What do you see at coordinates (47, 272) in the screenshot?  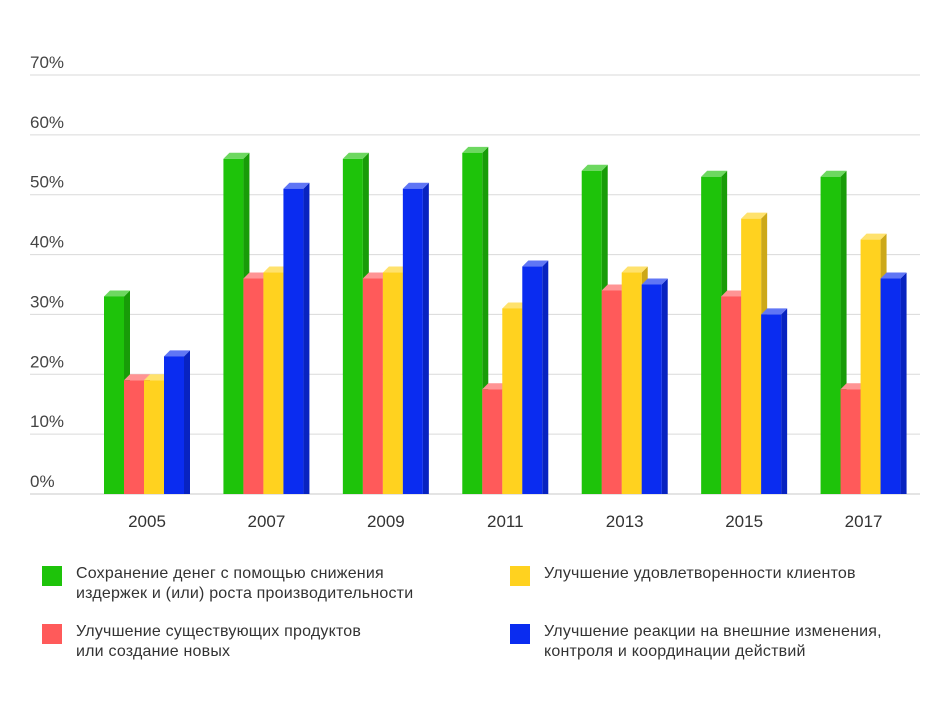 I see `y-axis-ticks: 0% 10% 20% 30% 40% 50% 60% 70%` at bounding box center [47, 272].